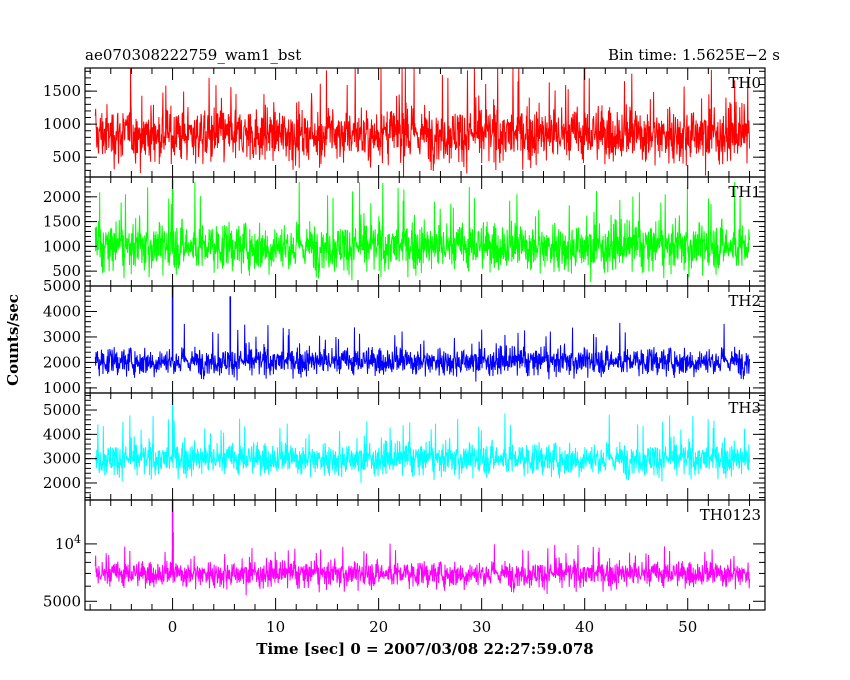  I want to click on panel-th0: 500 1000 1500 TH0, so click(404, 122).